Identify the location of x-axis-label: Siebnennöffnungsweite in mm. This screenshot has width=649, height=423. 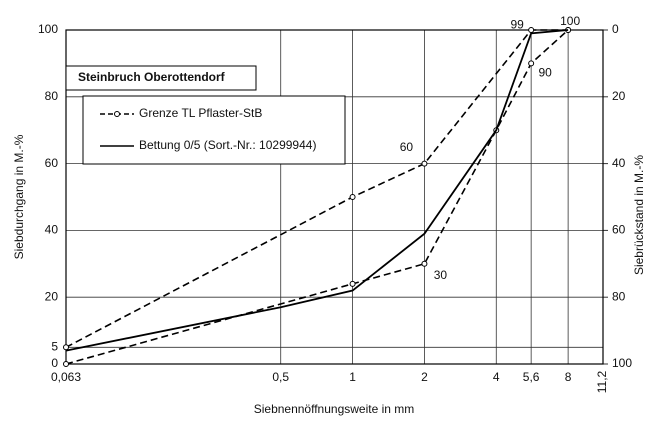
(334, 409).